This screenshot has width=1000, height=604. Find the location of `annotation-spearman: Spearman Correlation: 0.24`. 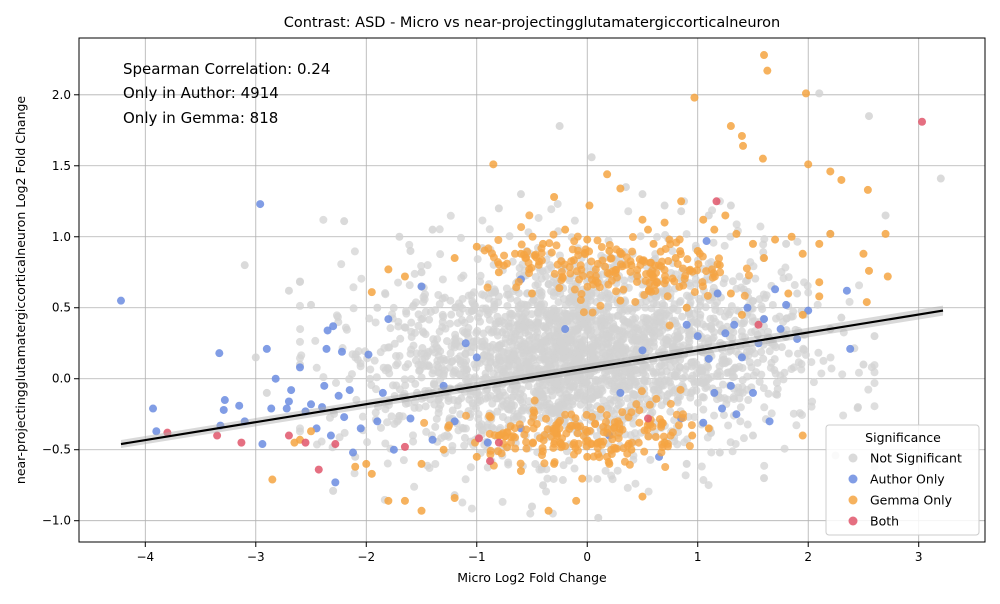

annotation-spearman: Spearman Correlation: 0.24 is located at coordinates (226, 69).